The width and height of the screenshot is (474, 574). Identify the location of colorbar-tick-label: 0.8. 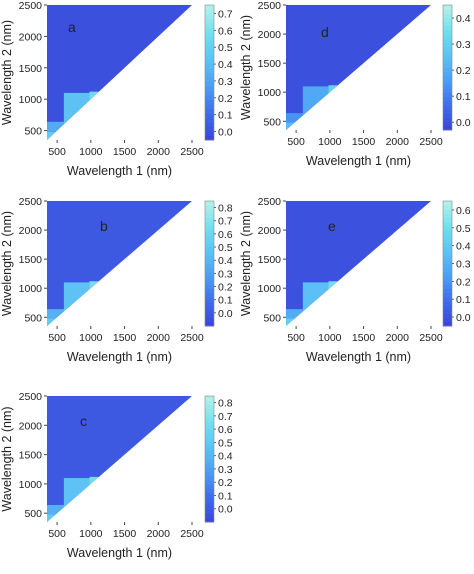
(225, 404).